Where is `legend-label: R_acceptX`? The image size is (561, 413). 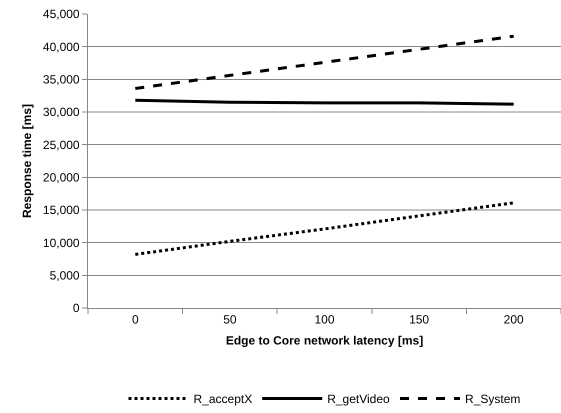
legend-label: R_acceptX is located at coordinates (223, 399).